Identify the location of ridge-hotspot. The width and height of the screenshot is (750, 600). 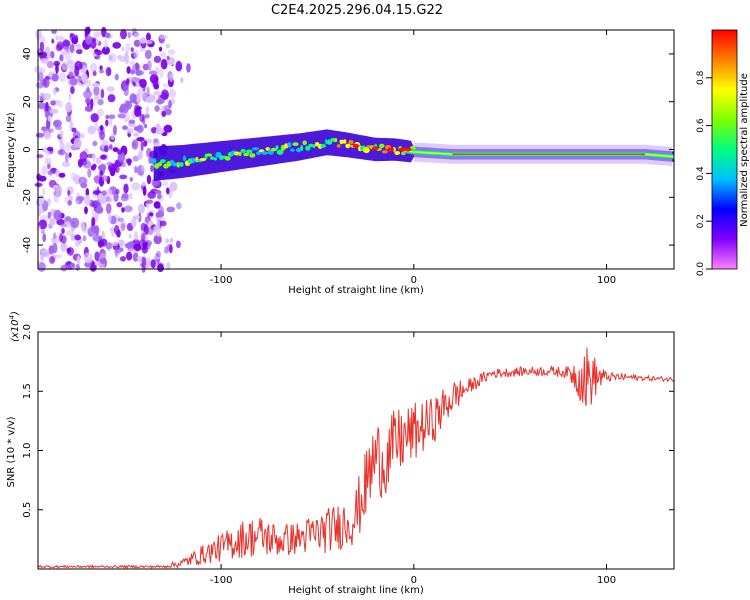
(408, 149).